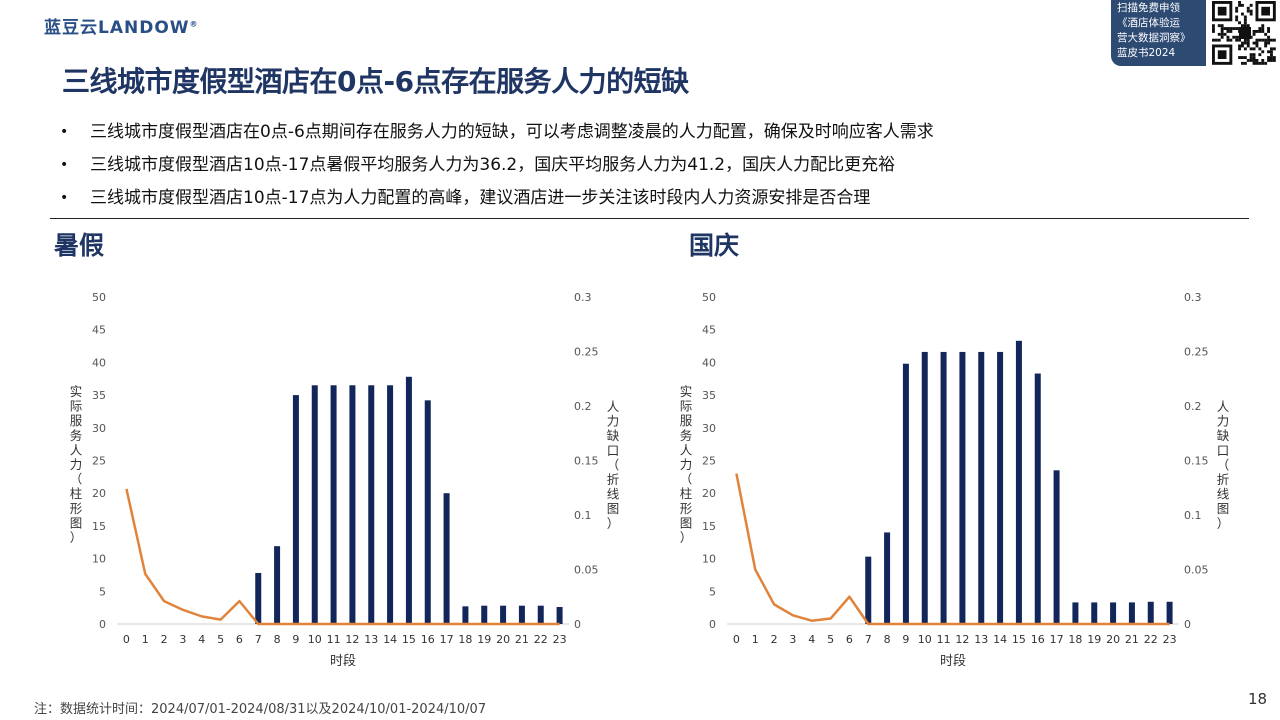 This screenshot has height=720, width=1280. Describe the element at coordinates (342, 557) in the screenshot. I see `series-line` at that location.